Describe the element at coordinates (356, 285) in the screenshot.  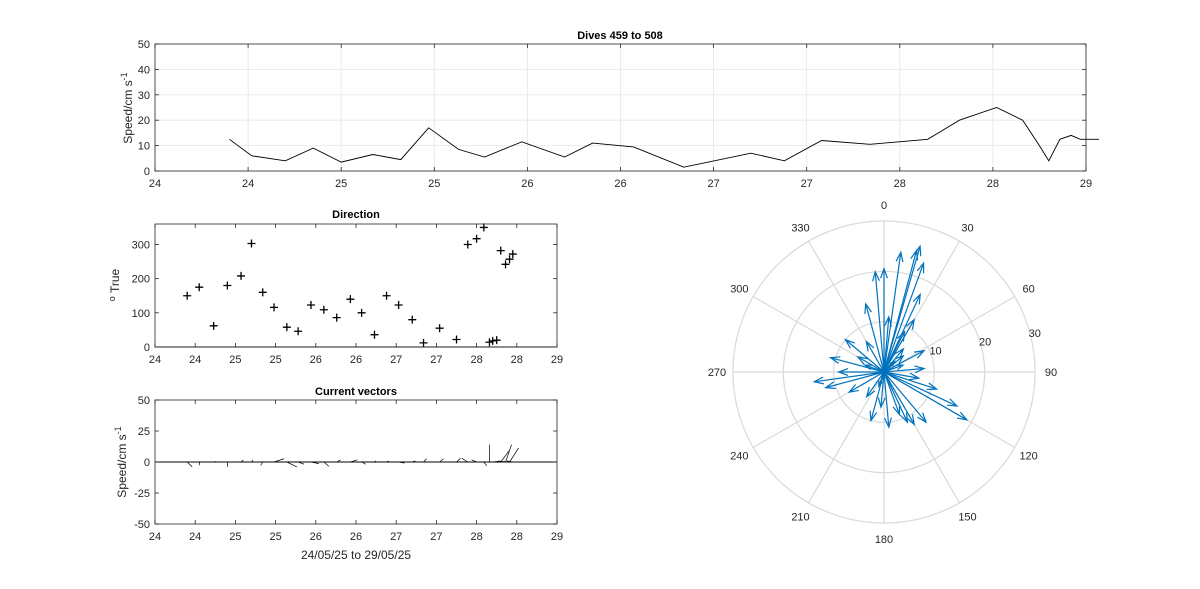
I see `direction-axes-box` at that location.